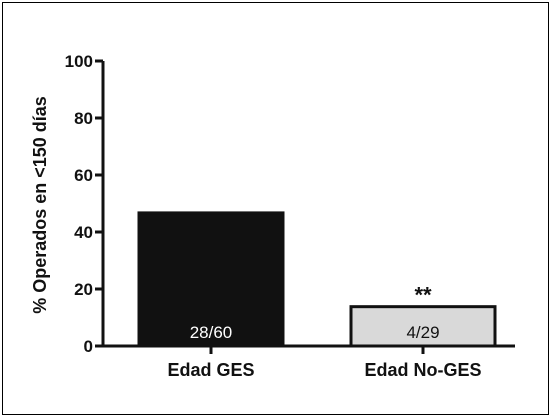  What do you see at coordinates (83, 118) in the screenshot?
I see `y-tick-label: 80` at bounding box center [83, 118].